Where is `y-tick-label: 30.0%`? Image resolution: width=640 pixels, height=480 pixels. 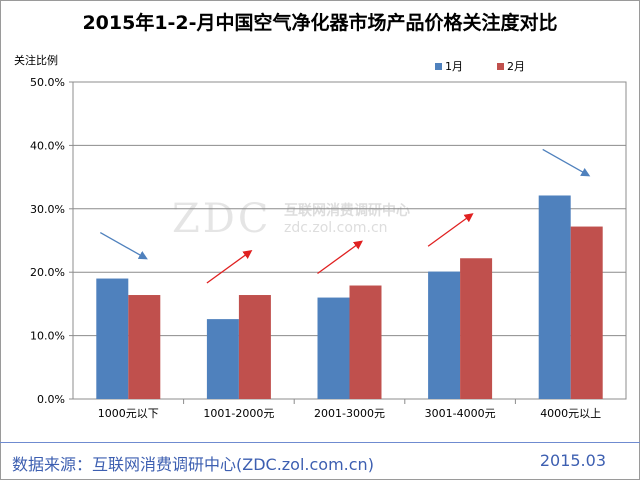 y-tick-label: 30.0% is located at coordinates (47, 209).